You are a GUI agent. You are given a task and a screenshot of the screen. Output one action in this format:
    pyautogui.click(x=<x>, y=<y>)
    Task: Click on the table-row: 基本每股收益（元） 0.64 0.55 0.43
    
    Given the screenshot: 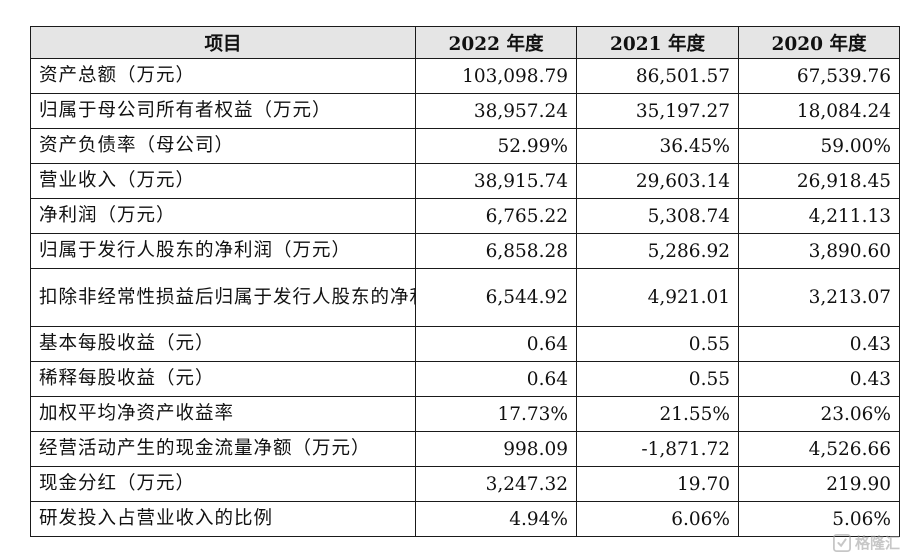 What is the action you would take?
    pyautogui.click(x=465, y=344)
    